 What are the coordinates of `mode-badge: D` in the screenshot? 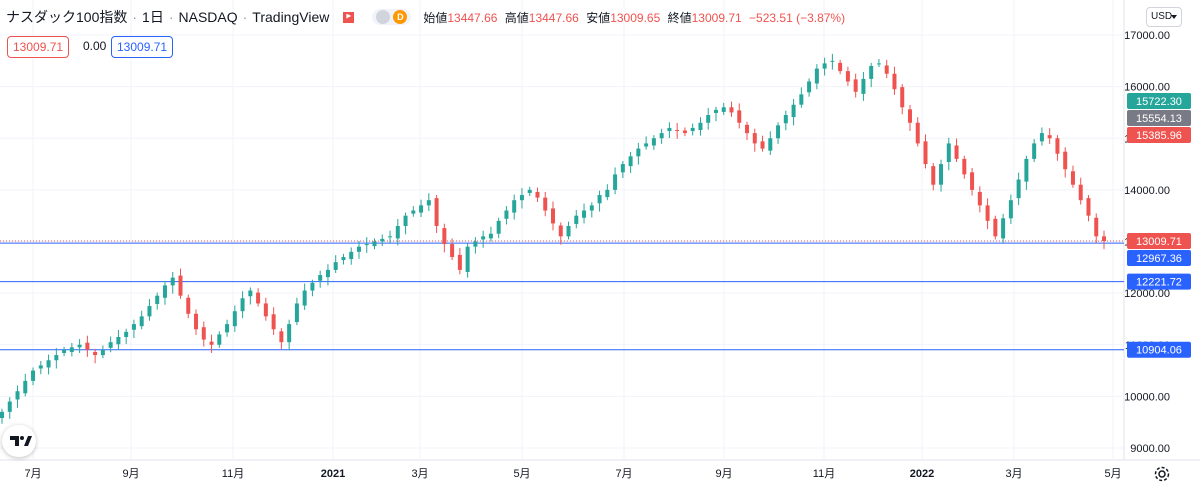 It's located at (400, 17).